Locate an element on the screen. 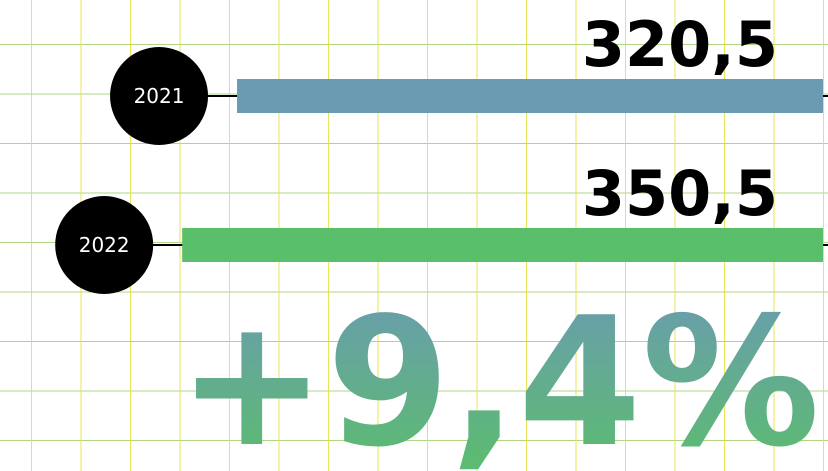 Image resolution: width=828 pixels, height=471 pixels. year-circle-2021 is located at coordinates (159, 96).